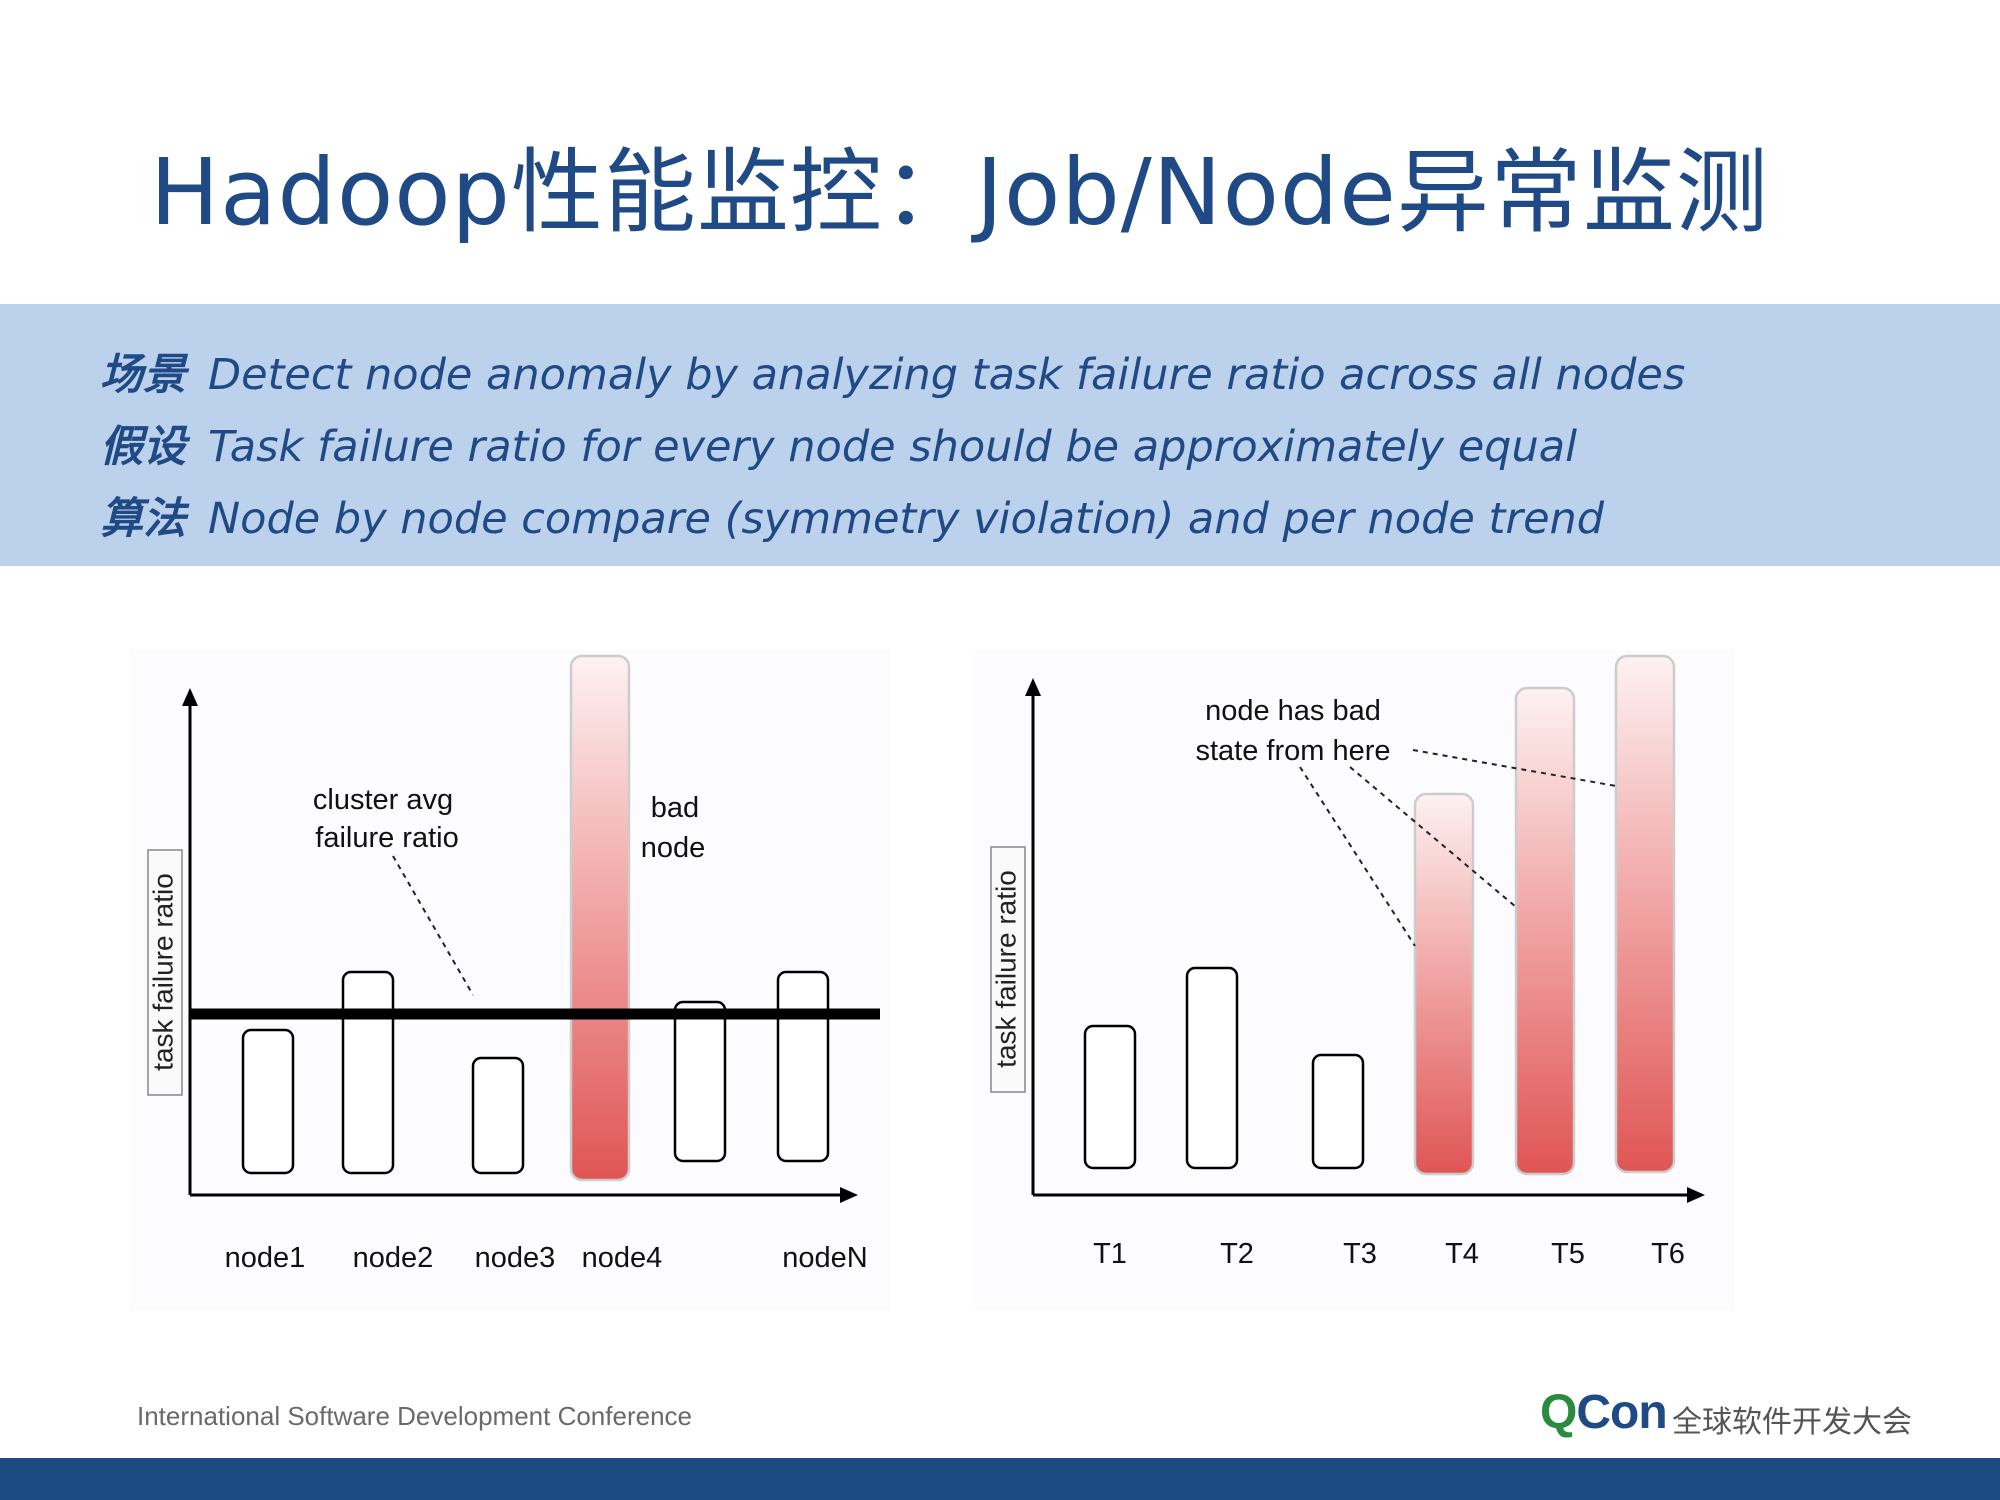 Image resolution: width=2000 pixels, height=1500 pixels. What do you see at coordinates (600, 918) in the screenshot?
I see `bar-node4-bad` at bounding box center [600, 918].